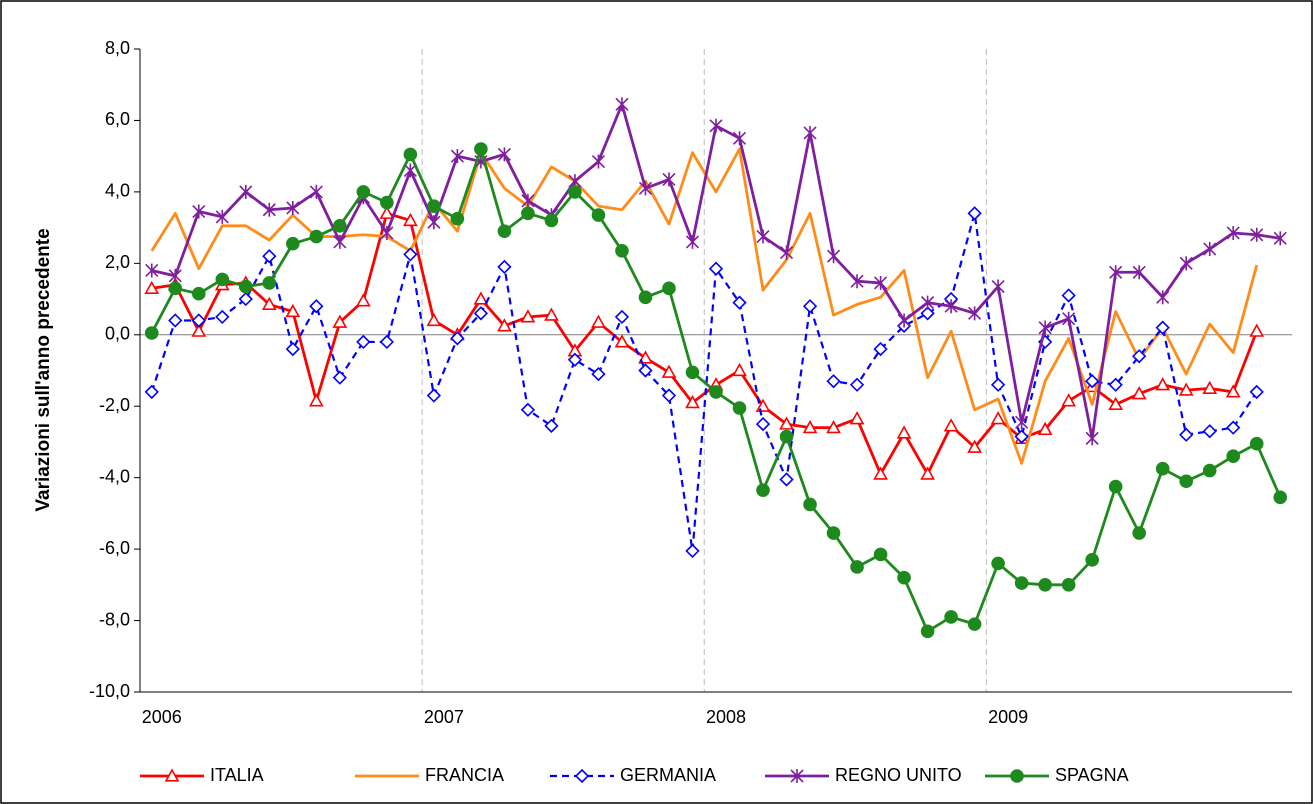 This screenshot has width=1313, height=804. Describe the element at coordinates (1092, 775) in the screenshot. I see `legend-label: SPAGNA` at that location.